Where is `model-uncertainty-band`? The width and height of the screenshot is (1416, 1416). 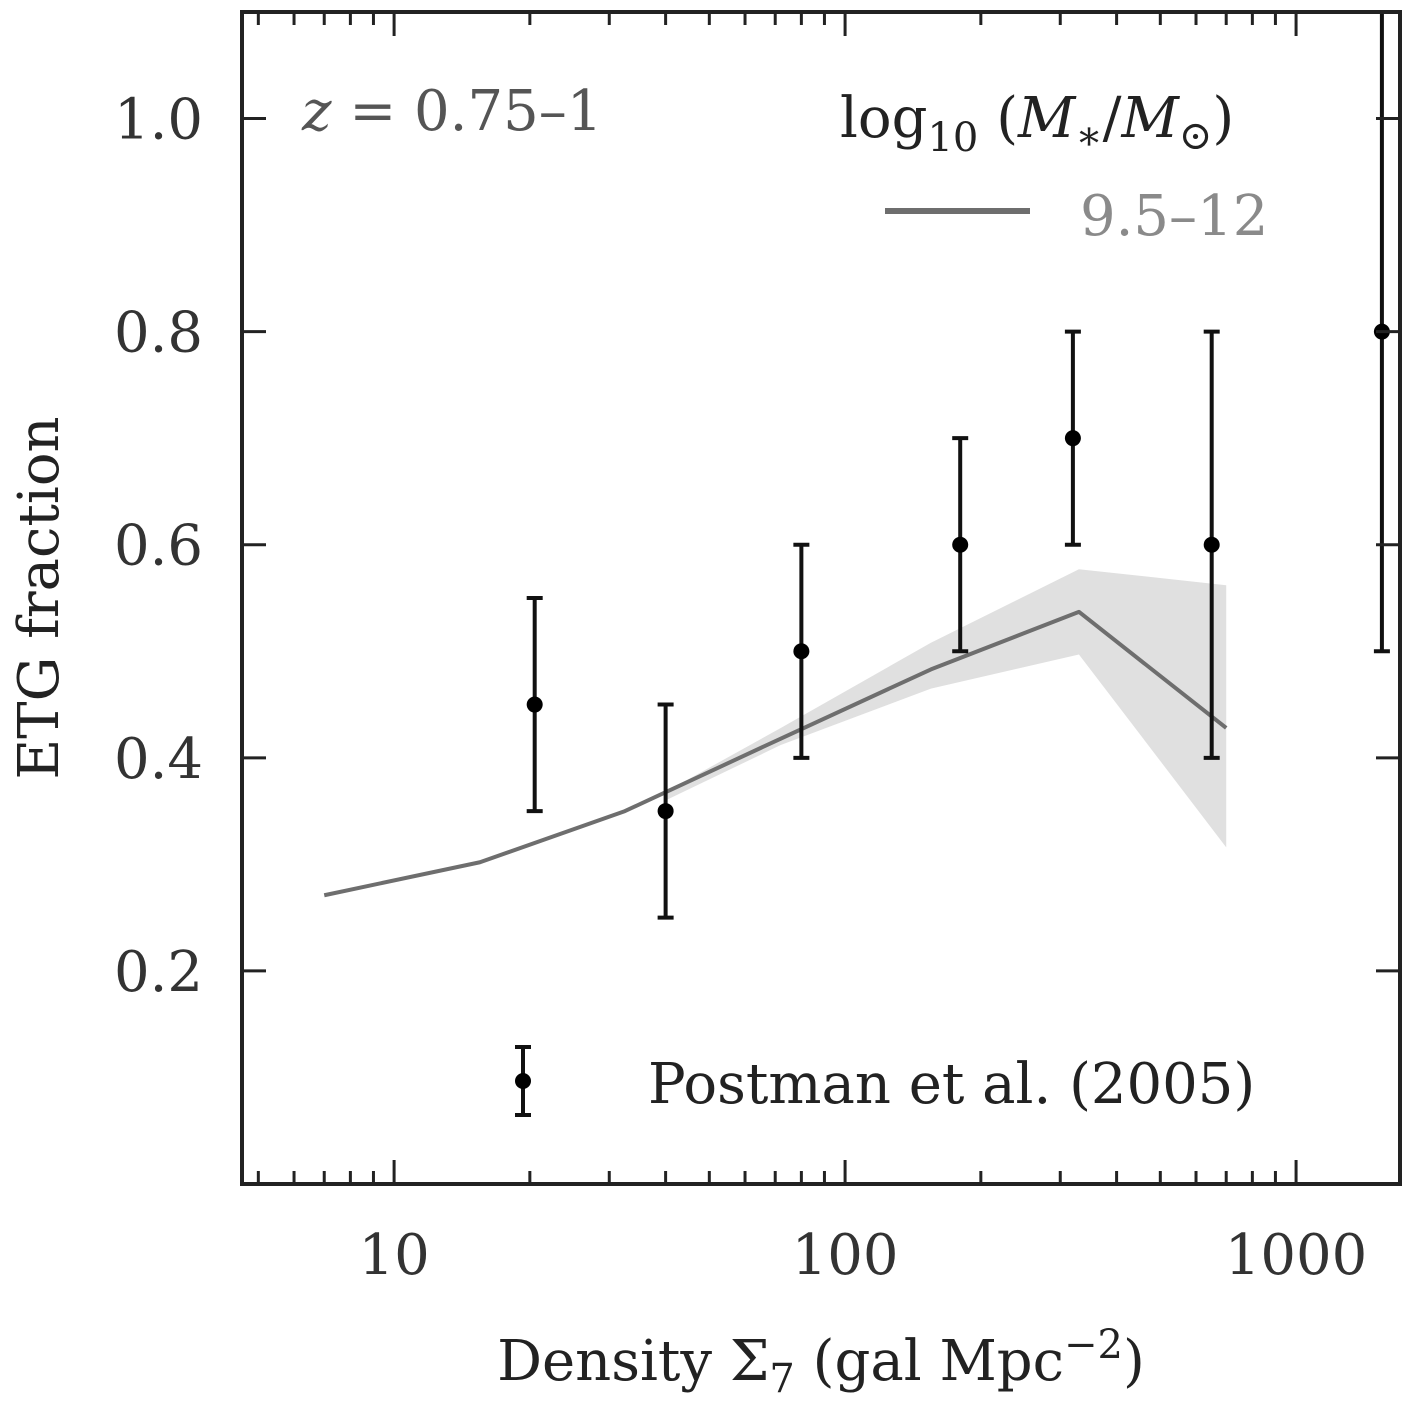 model-uncertainty-band is located at coordinates (946, 708).